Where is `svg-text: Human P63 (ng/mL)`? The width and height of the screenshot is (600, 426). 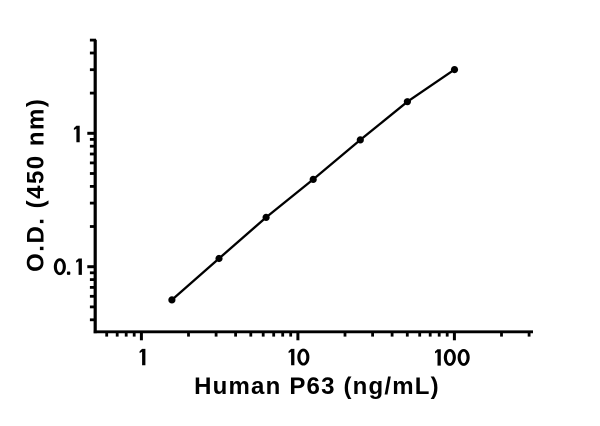 svg-text: Human P63 (ng/mL) is located at coordinates (317, 386).